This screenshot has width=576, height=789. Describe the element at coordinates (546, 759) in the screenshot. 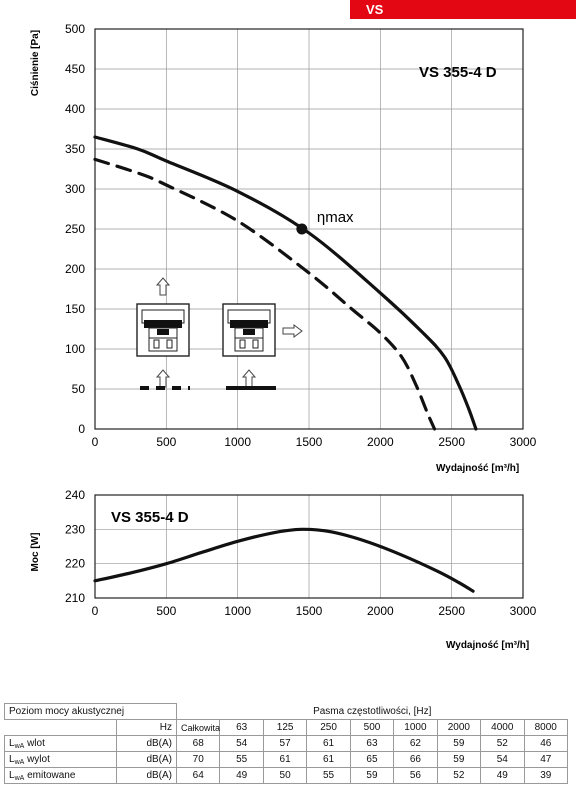

I see `table-cell: 47` at that location.